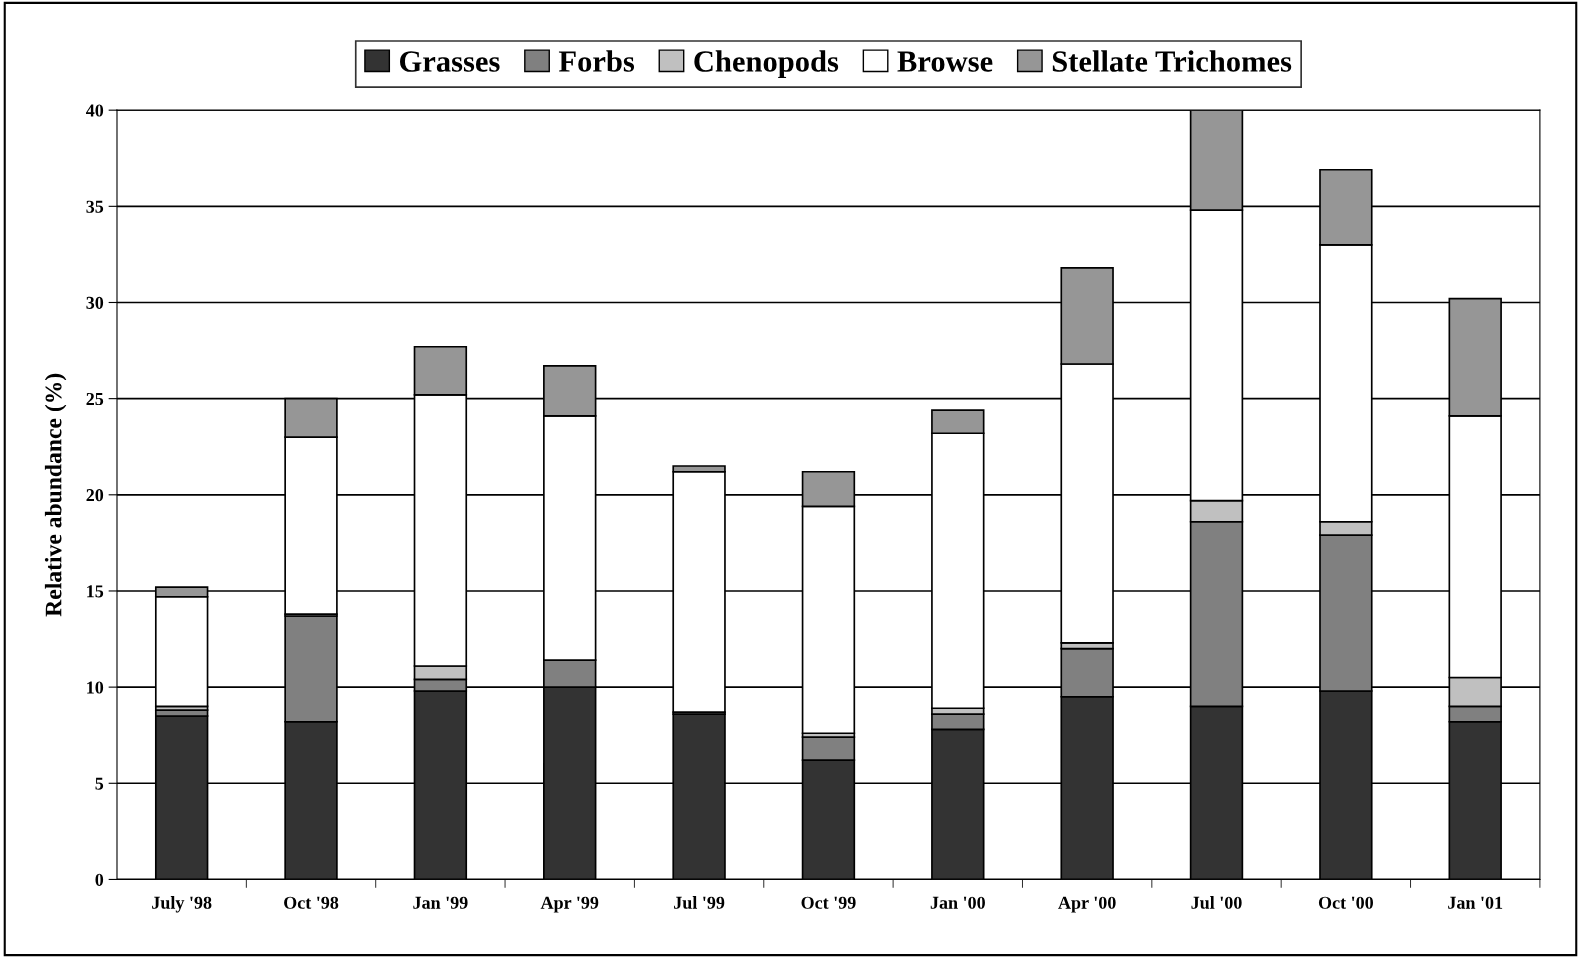  What do you see at coordinates (182, 904) in the screenshot?
I see `x-tick-label: July '98` at bounding box center [182, 904].